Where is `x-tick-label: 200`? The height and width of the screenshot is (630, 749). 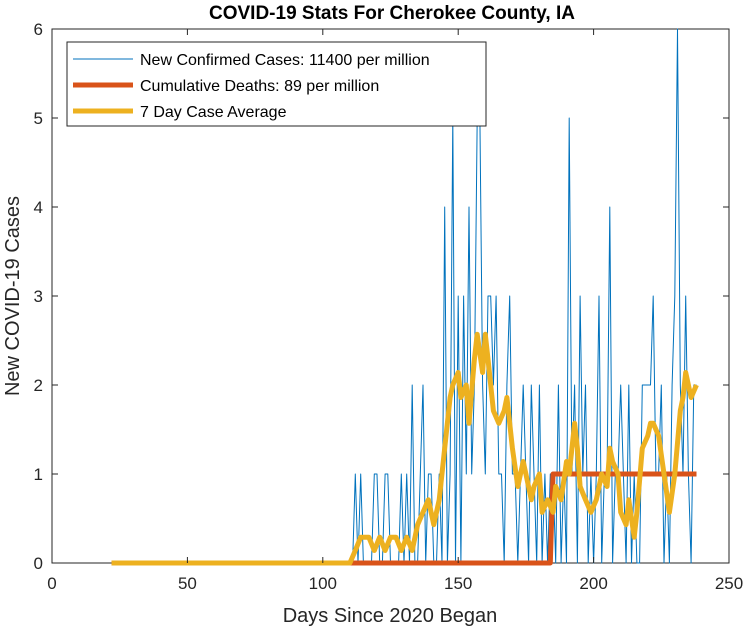 x-tick-label: 200 is located at coordinates (593, 583).